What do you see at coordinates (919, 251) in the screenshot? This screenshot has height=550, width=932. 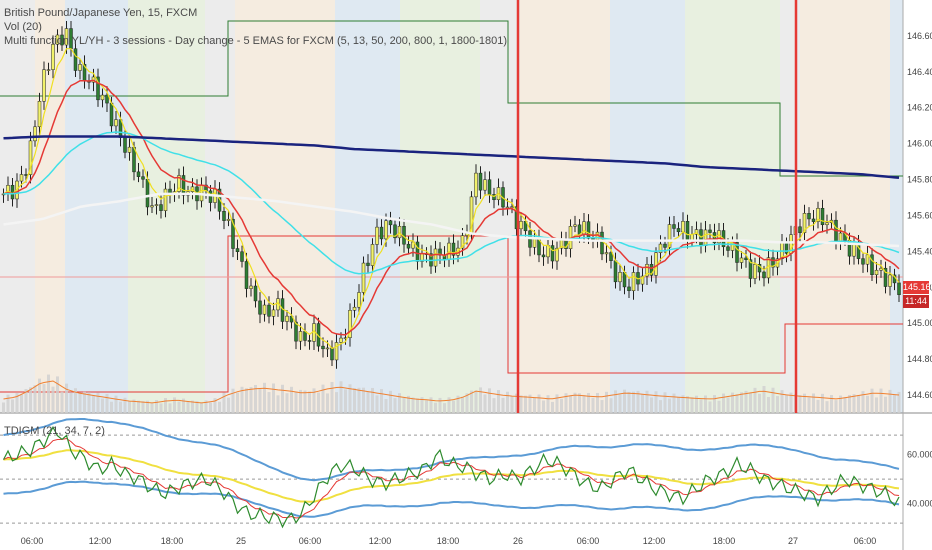 I see `price-tick-label: 145.400` at bounding box center [919, 251].